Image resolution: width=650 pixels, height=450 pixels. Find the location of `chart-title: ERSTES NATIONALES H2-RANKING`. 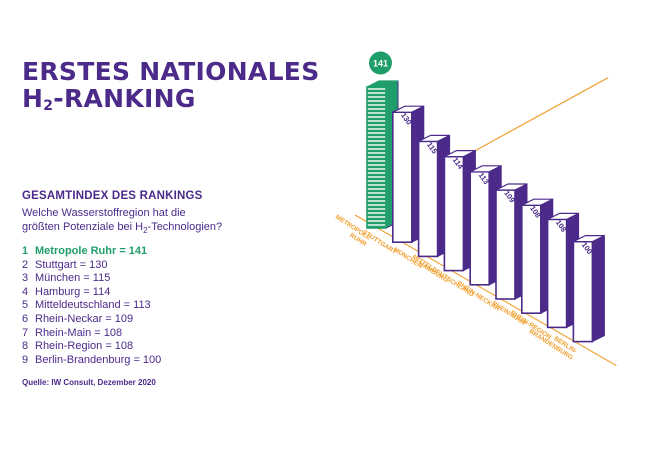

chart-title: ERSTES NATIONALES H2-RANKING is located at coordinates (171, 89).